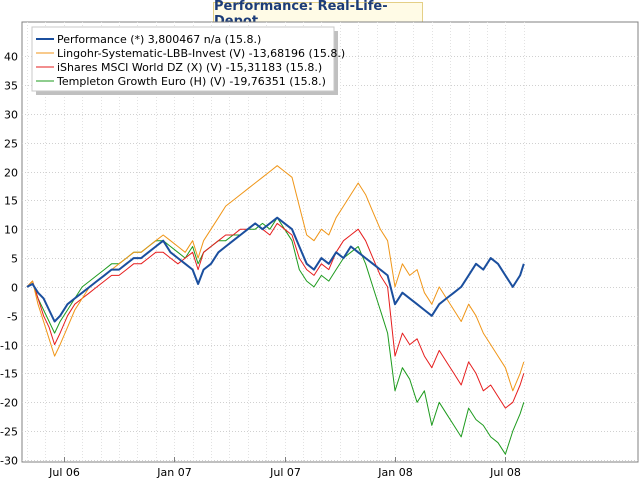 The image size is (640, 480). I want to click on legend-box, so click(183, 59).